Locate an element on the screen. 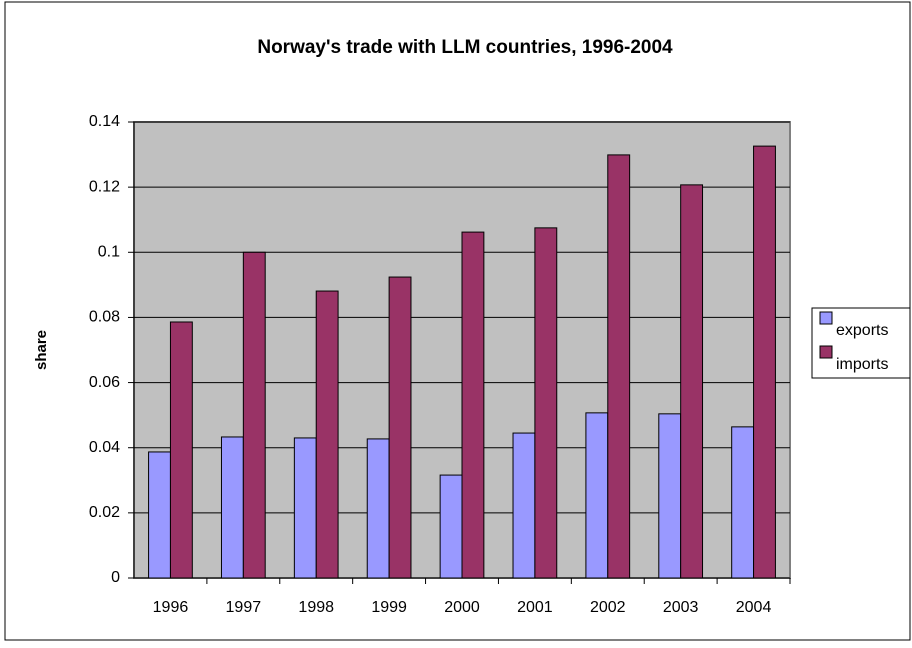  y-tick-label: 0 is located at coordinates (115, 577).